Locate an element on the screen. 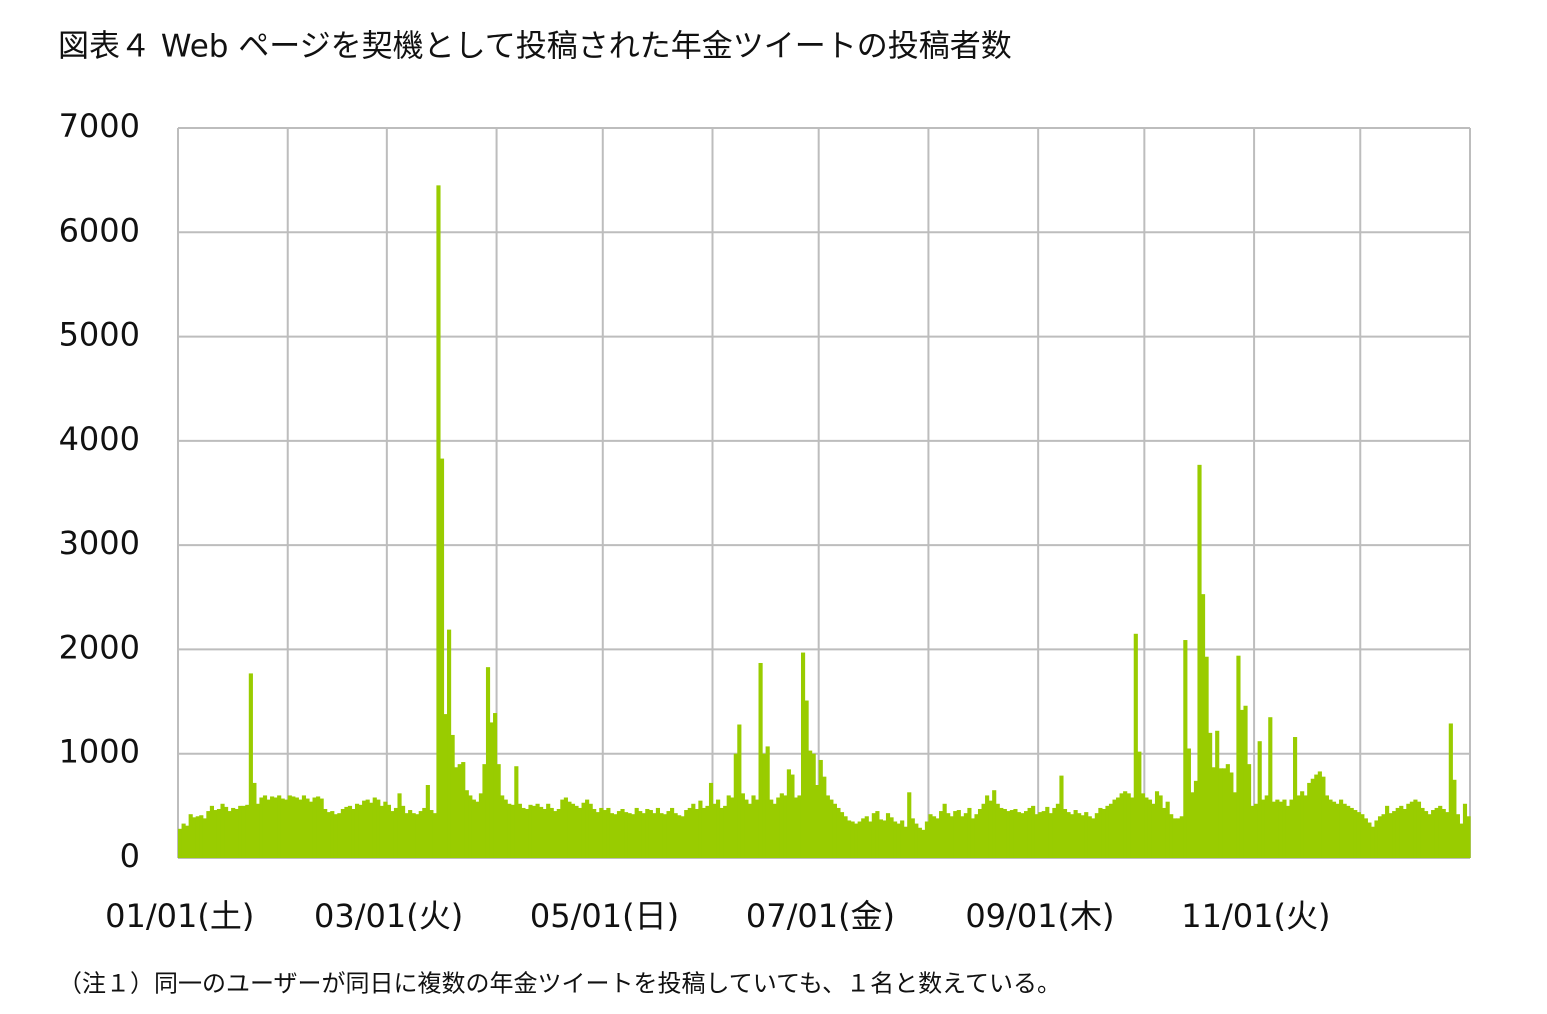  x-tick-label: 11/01(火) is located at coordinates (1255, 916).